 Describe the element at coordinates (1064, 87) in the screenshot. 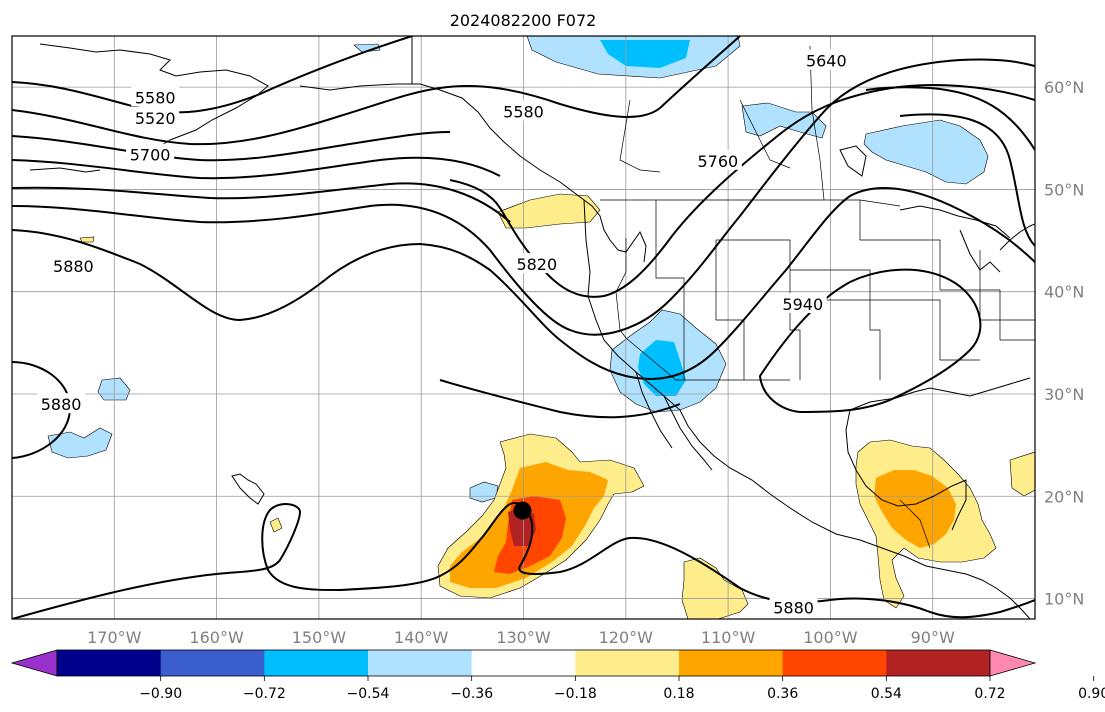

I see `latitude-label: 60°N` at that location.